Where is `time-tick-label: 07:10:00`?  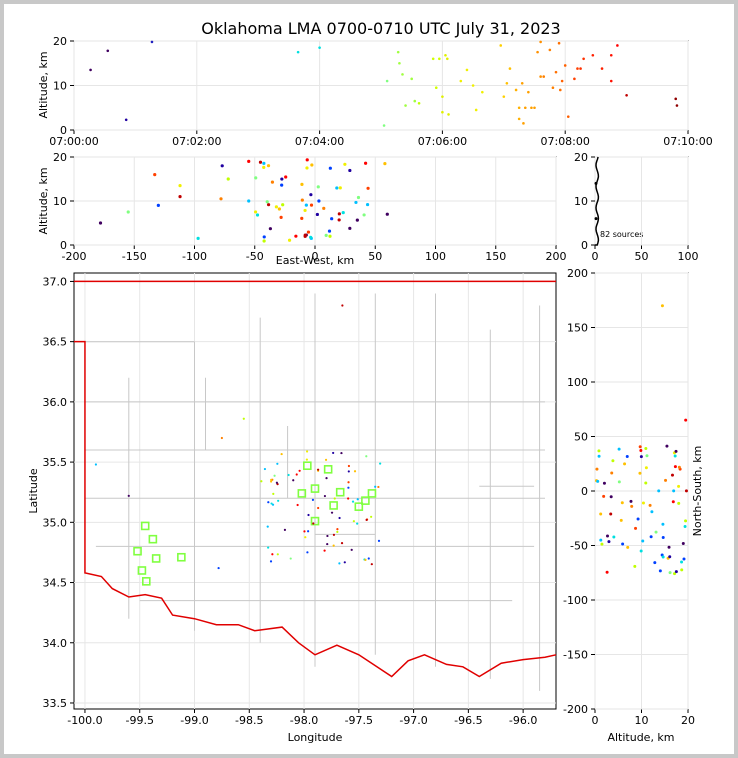
time-tick-label: 07:10:00 is located at coordinates (687, 141).